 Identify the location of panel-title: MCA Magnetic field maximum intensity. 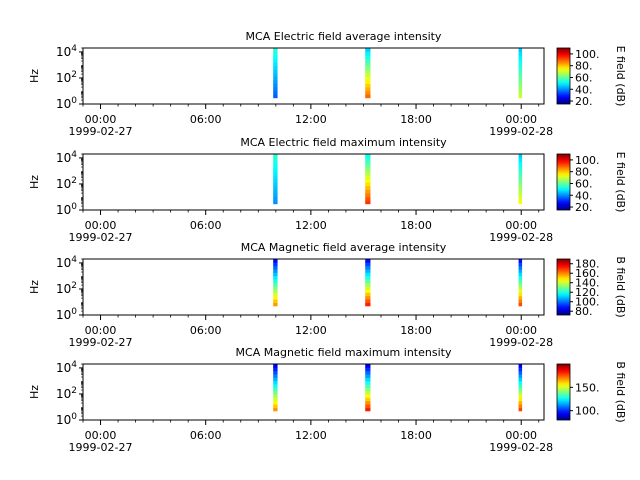
(344, 352).